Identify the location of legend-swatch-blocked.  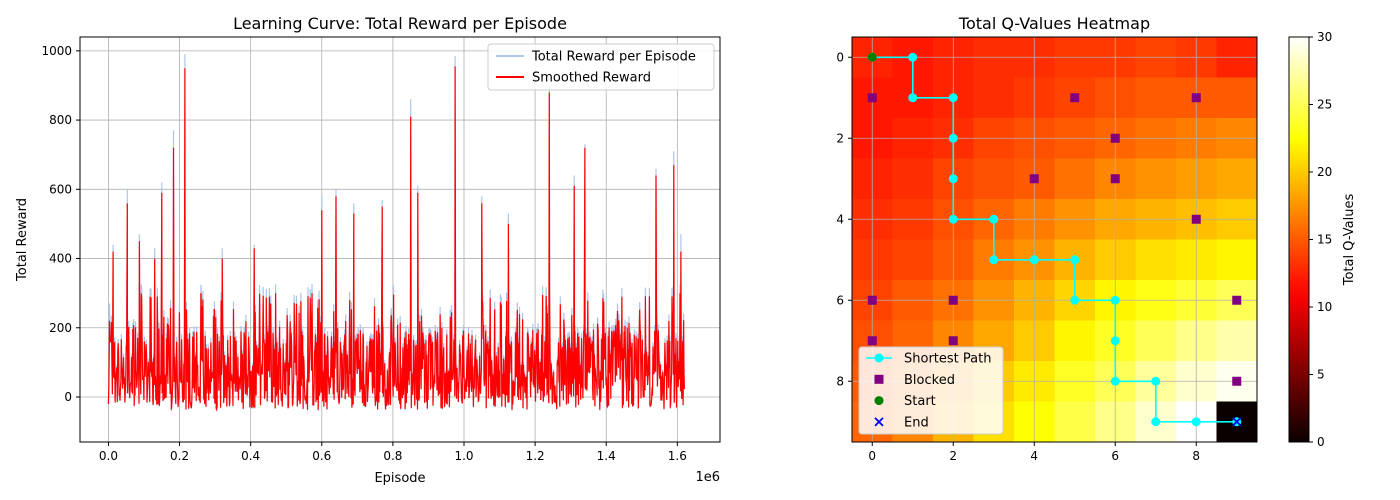
(879, 379).